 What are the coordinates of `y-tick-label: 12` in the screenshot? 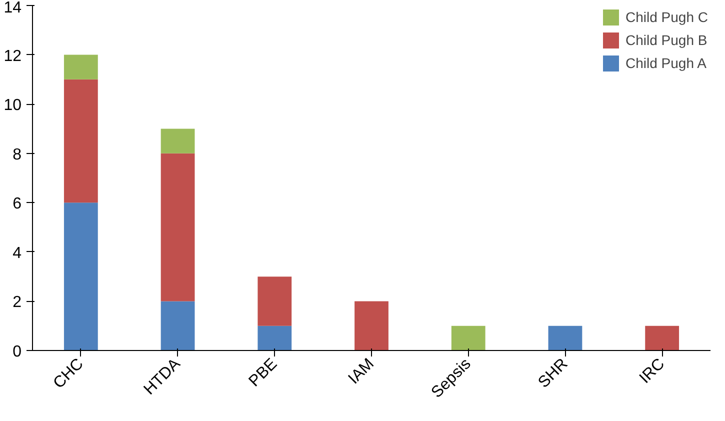 It's located at (13, 56).